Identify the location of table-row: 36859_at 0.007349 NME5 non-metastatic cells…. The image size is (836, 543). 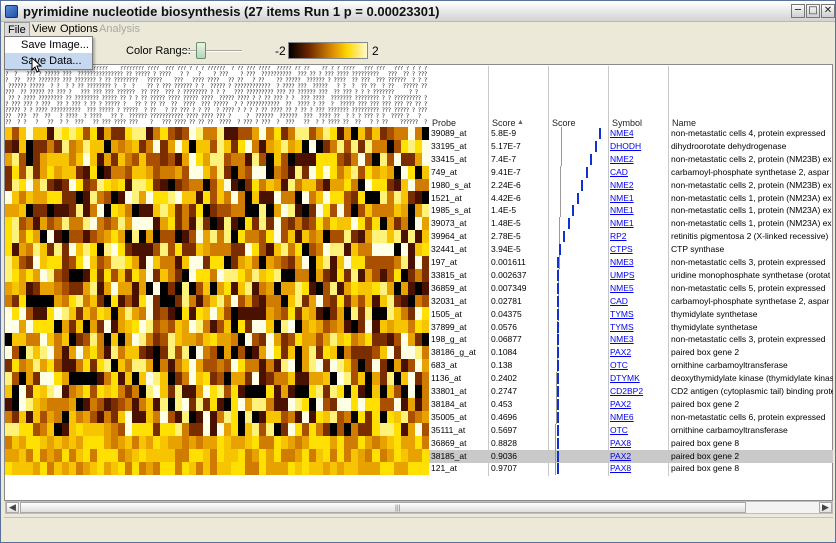
(631, 288).